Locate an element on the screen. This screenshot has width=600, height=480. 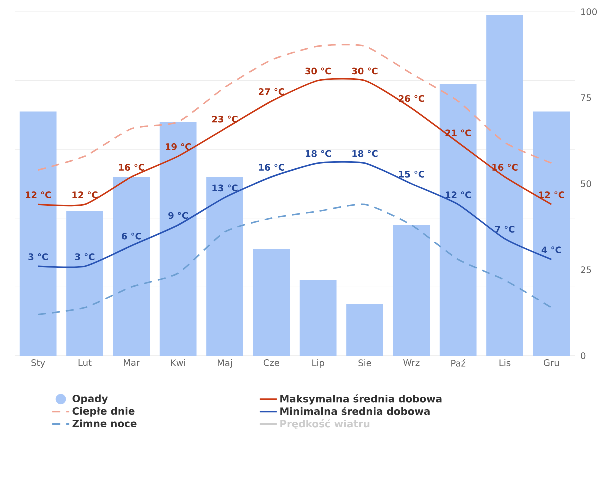
y2-tick-label: 50 is located at coordinates (586, 184).